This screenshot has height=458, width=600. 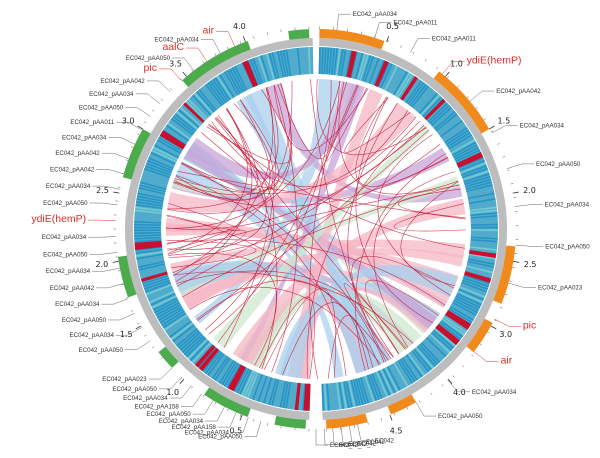 I want to click on tick-label-right: 0.5, so click(x=392, y=26).